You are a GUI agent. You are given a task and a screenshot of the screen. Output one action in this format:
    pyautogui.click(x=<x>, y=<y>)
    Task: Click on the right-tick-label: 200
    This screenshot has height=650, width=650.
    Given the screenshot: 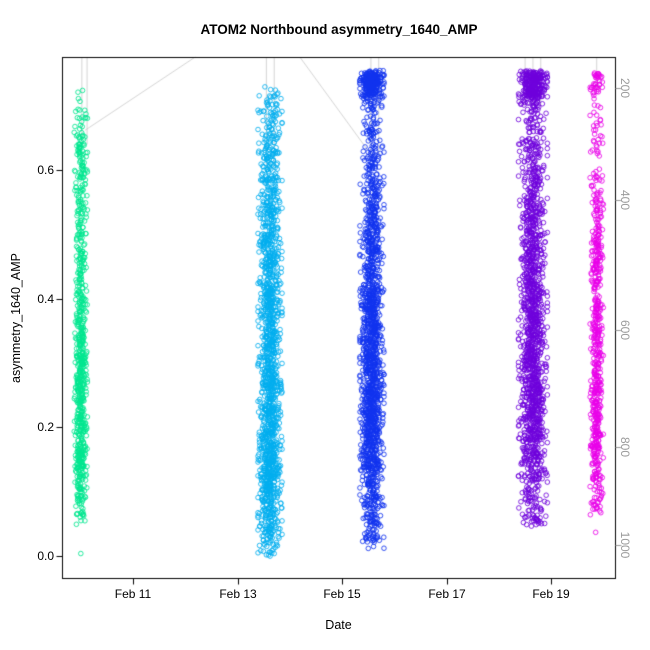 What is the action you would take?
    pyautogui.click(x=625, y=88)
    